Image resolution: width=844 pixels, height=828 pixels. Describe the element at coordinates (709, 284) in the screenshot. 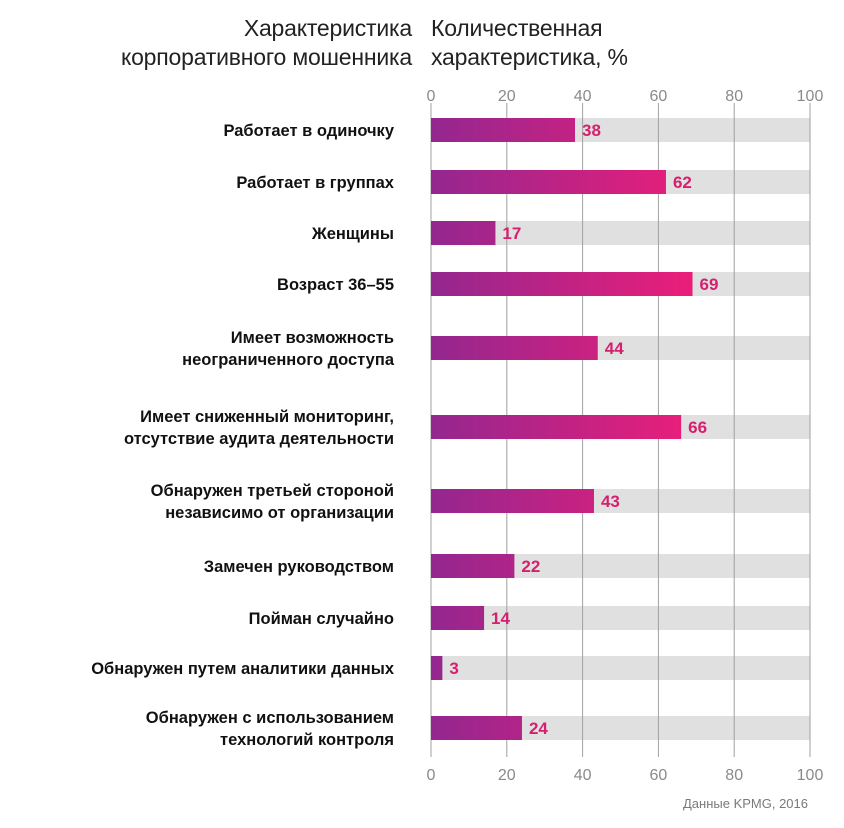

I see `value-label: 69` at that location.